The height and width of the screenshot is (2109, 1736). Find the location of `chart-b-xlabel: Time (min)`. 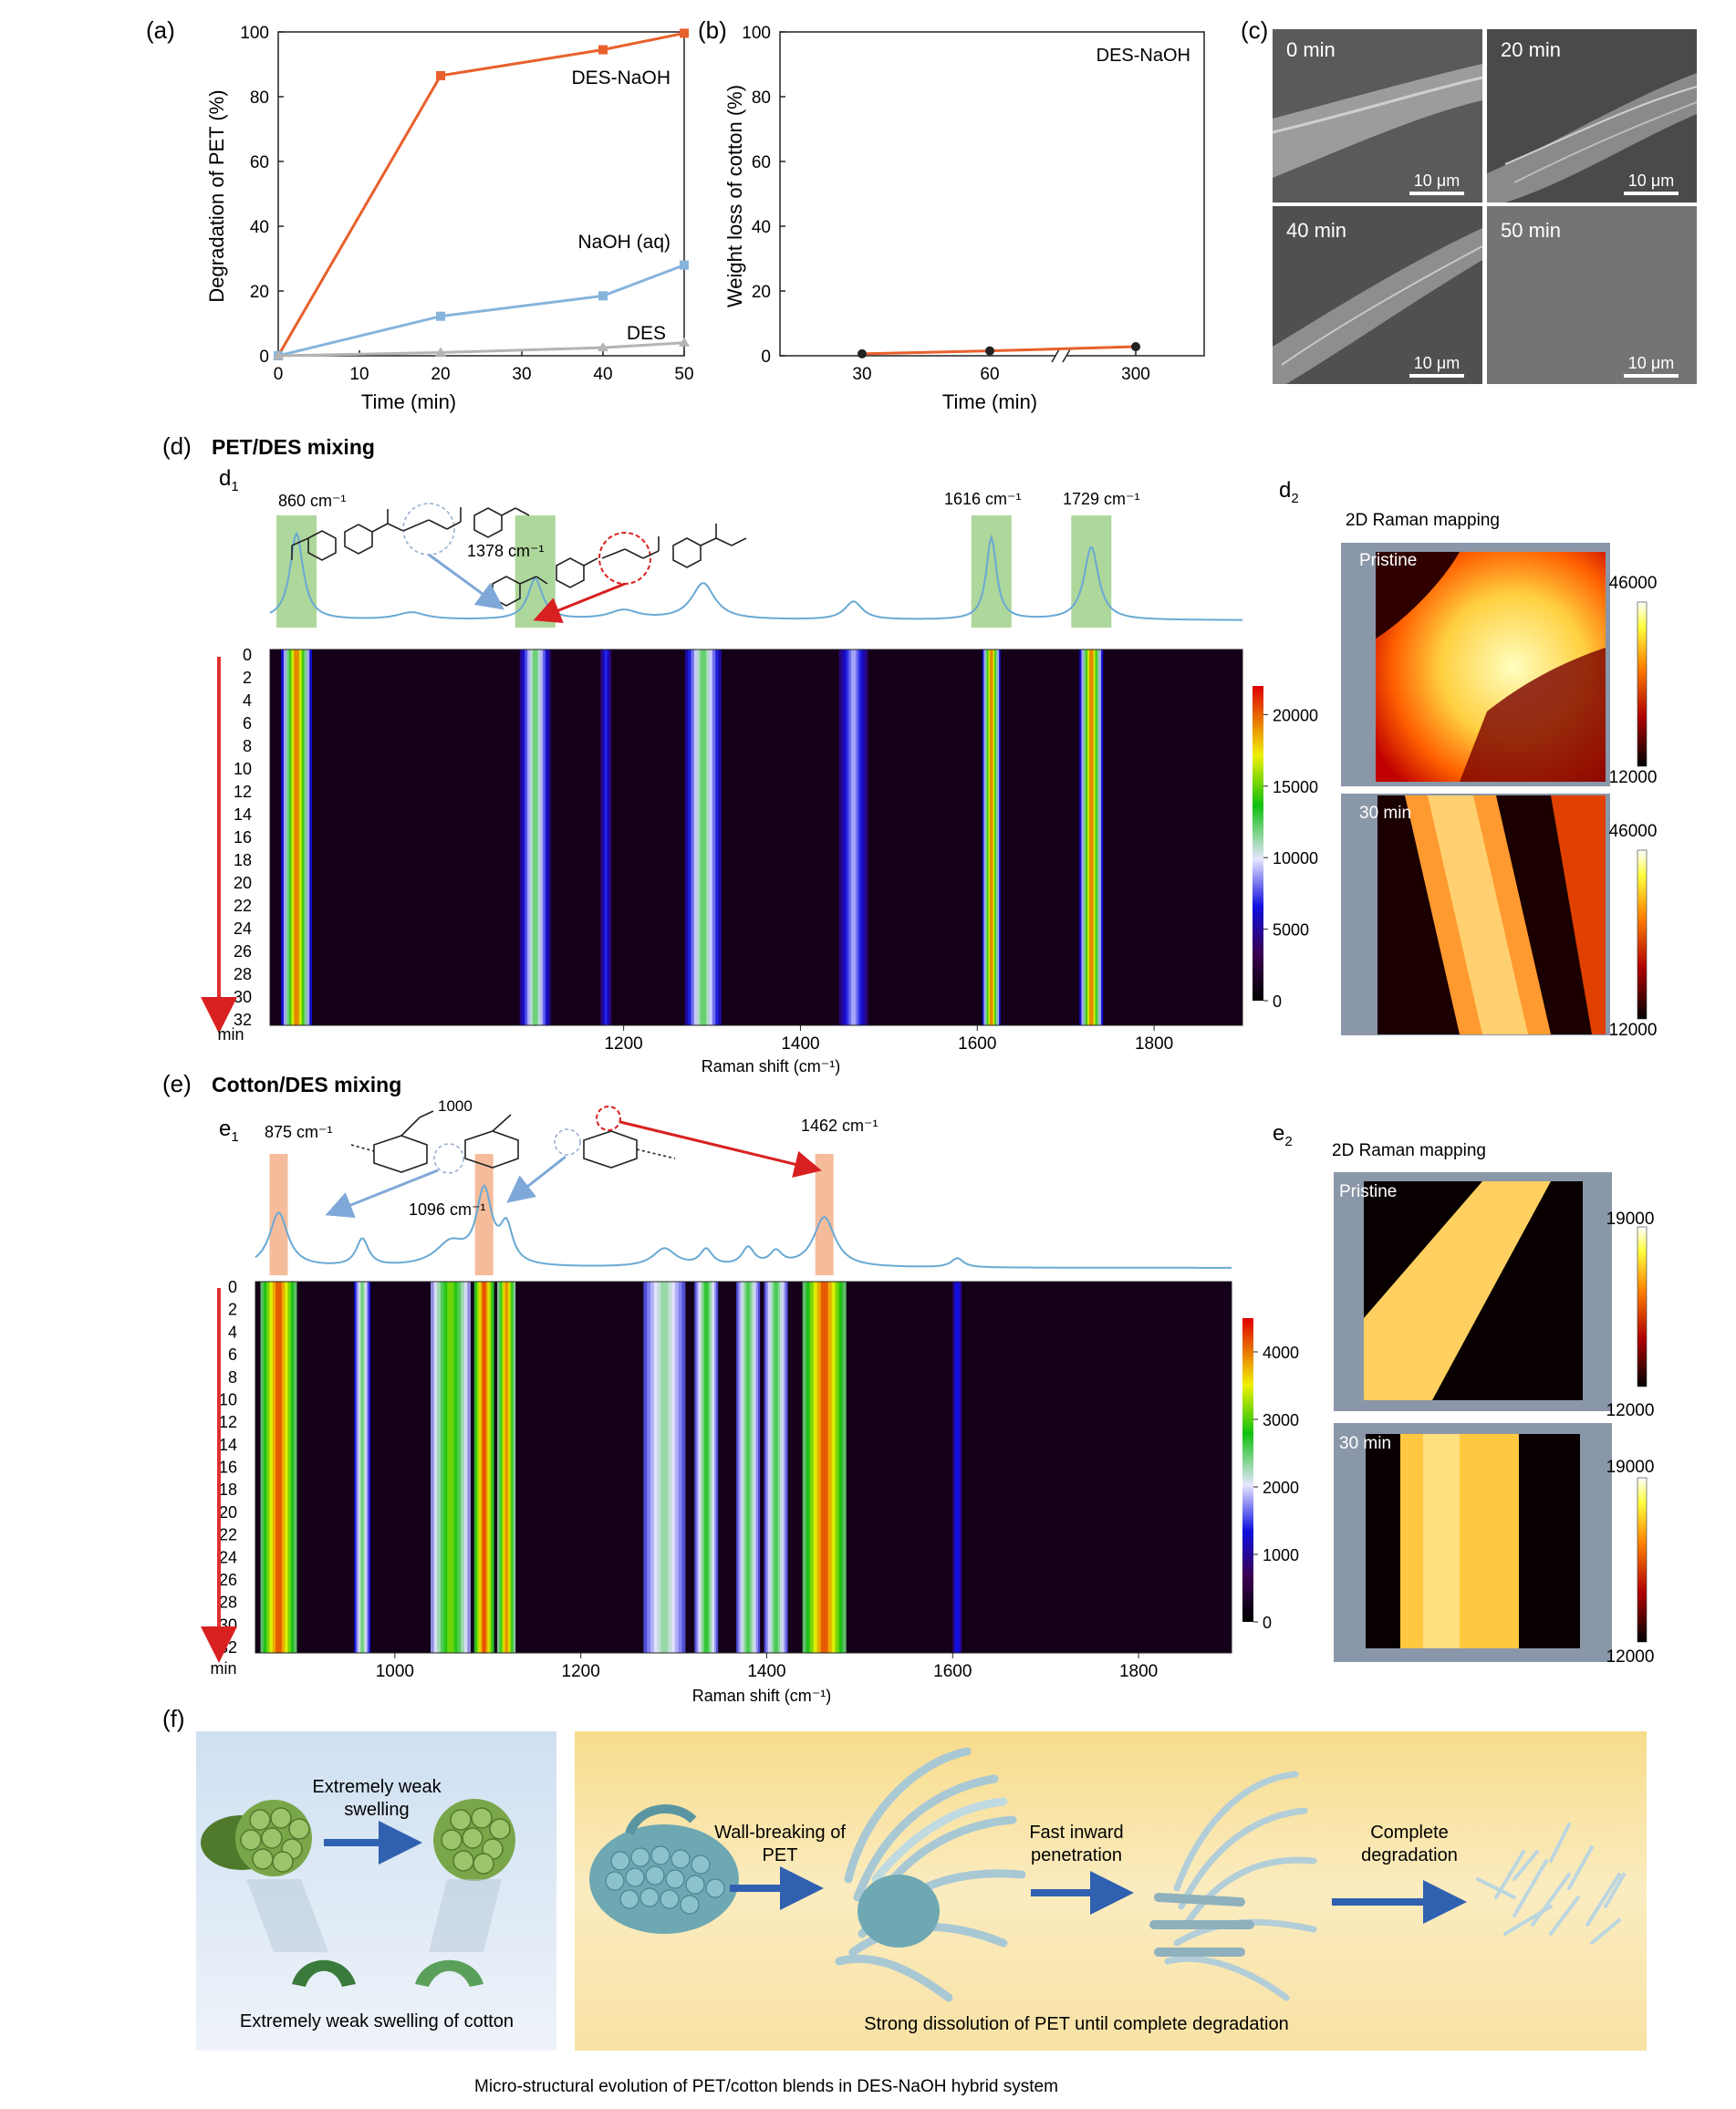

chart-b-xlabel: Time (min) is located at coordinates (989, 401).